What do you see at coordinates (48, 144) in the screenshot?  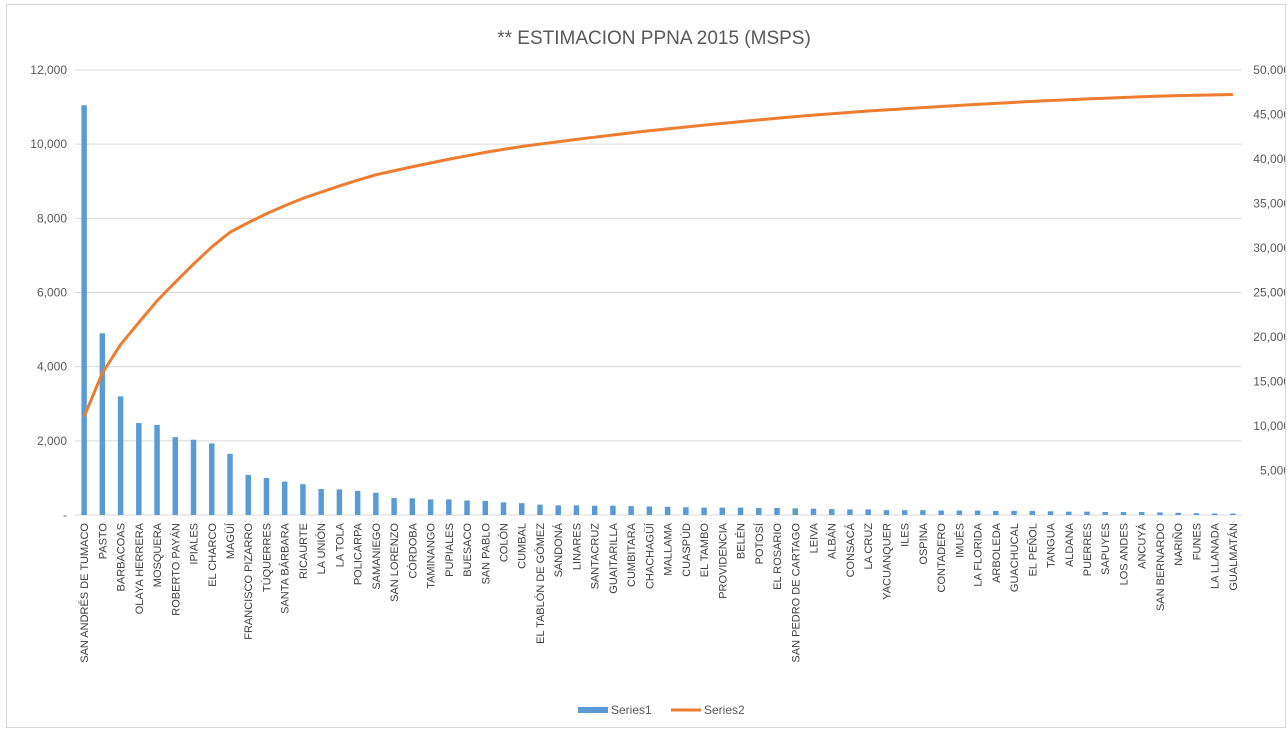 I see `left-tick-label: 10,000` at bounding box center [48, 144].